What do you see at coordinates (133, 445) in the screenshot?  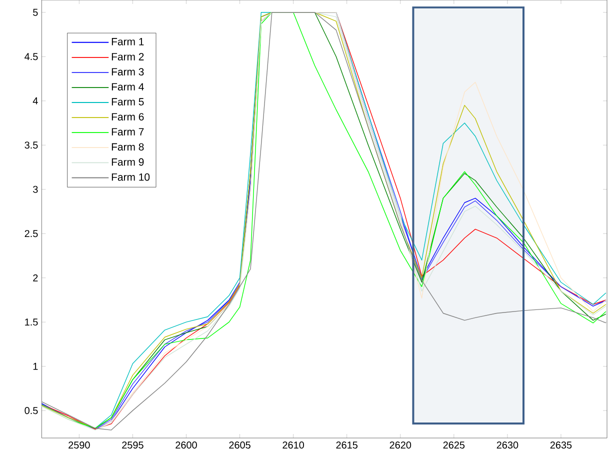 I see `x-tick-label: 2595` at bounding box center [133, 445].